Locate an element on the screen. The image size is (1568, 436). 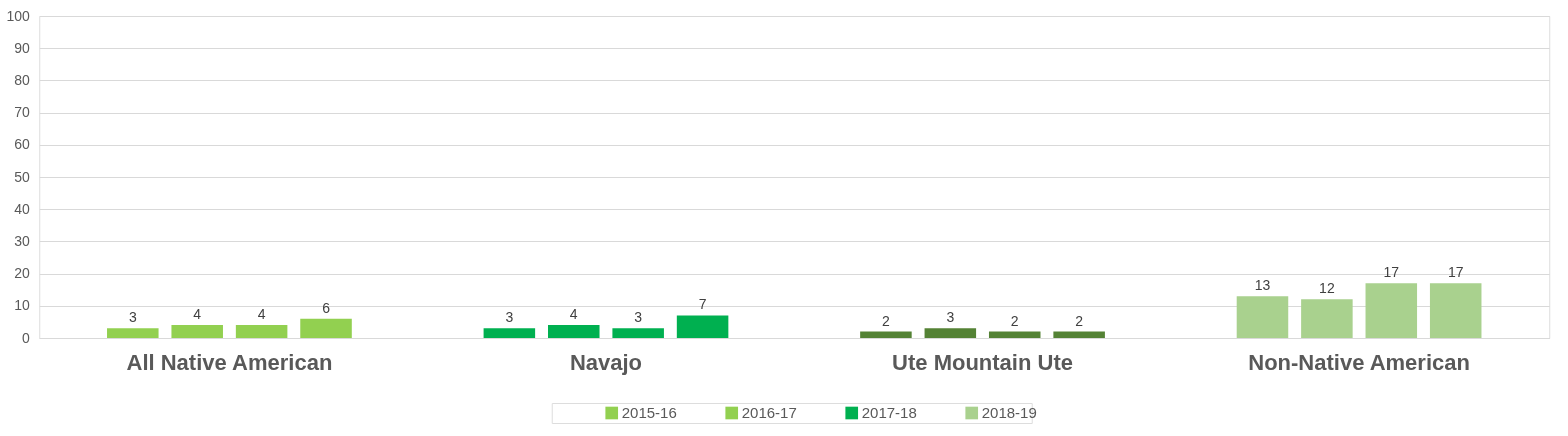
data-label: 13 is located at coordinates (1262, 285).